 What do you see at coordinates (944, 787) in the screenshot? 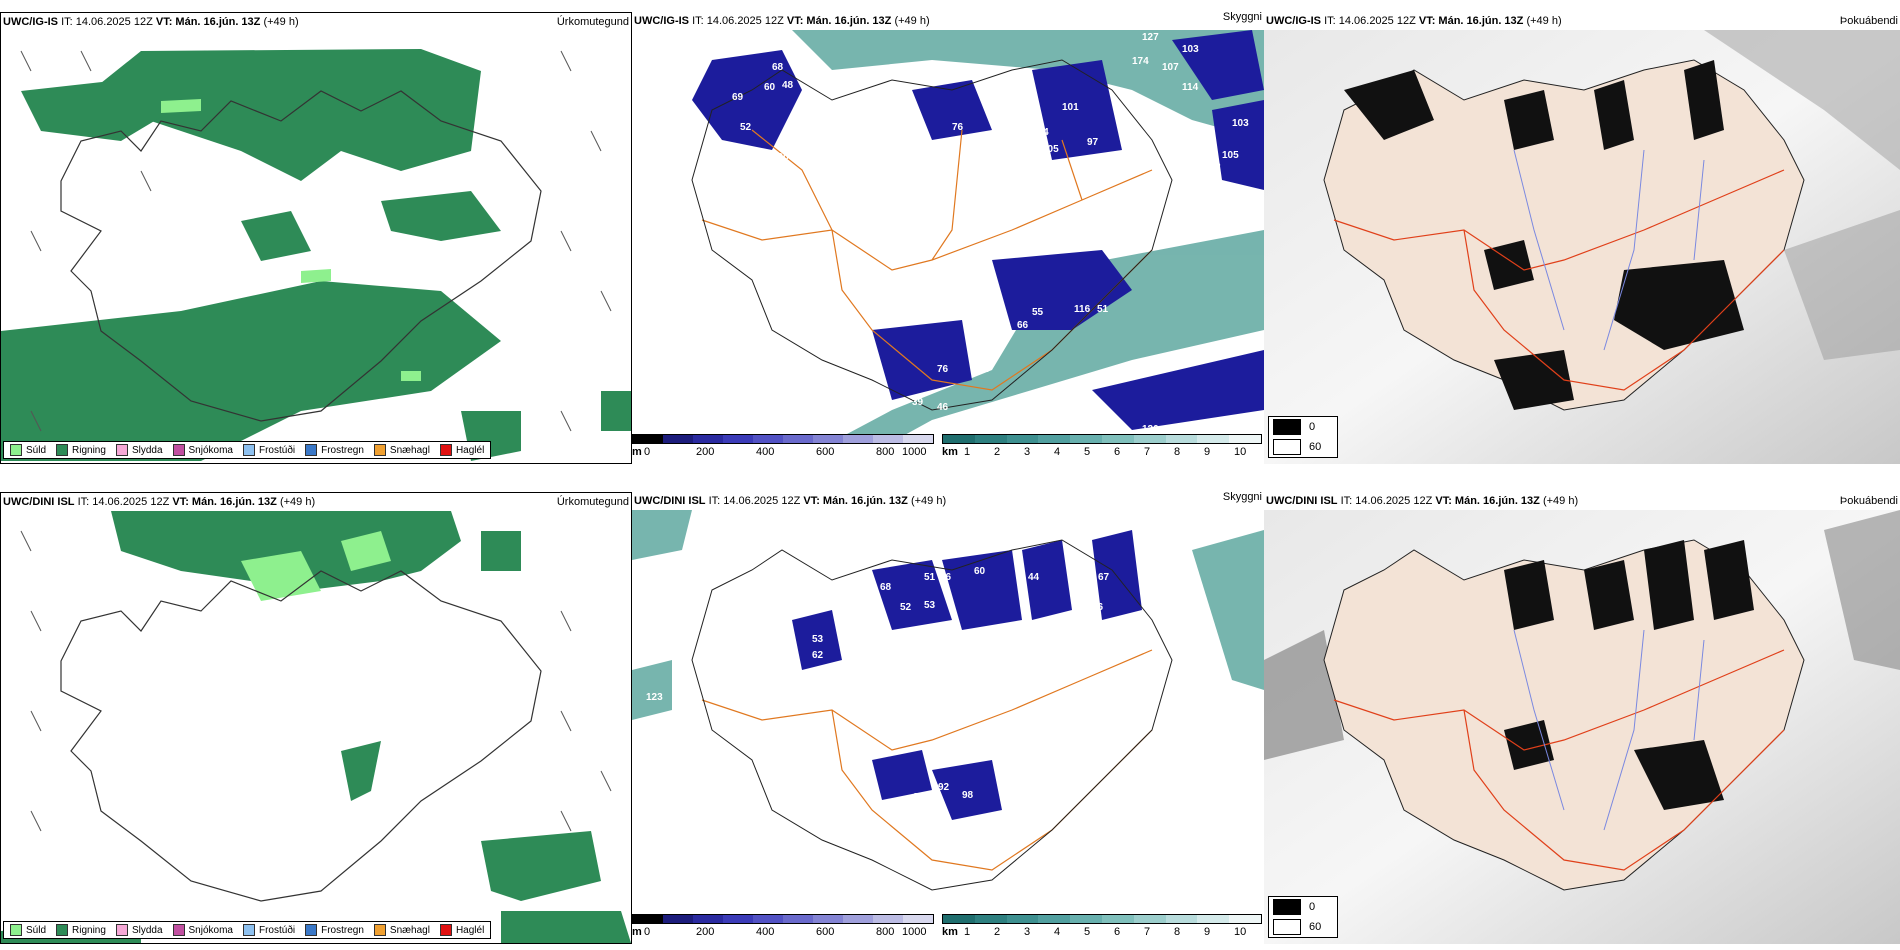
I see `value-label: 92` at bounding box center [944, 787].